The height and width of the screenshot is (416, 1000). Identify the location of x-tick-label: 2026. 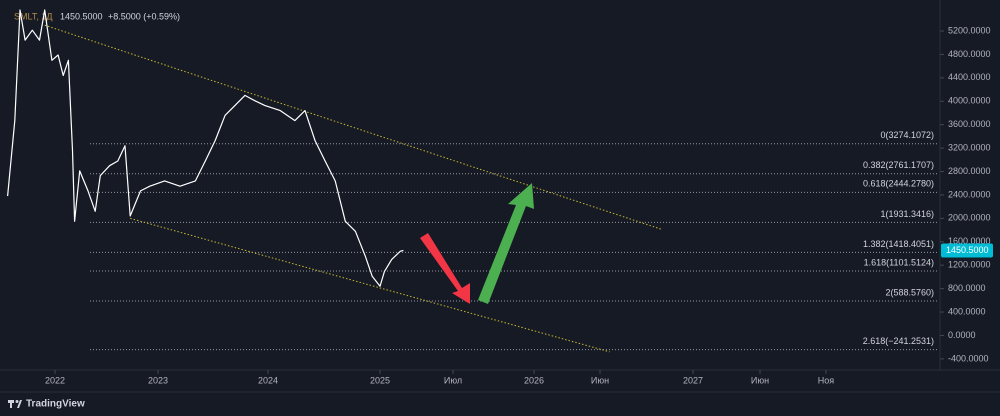
(534, 380).